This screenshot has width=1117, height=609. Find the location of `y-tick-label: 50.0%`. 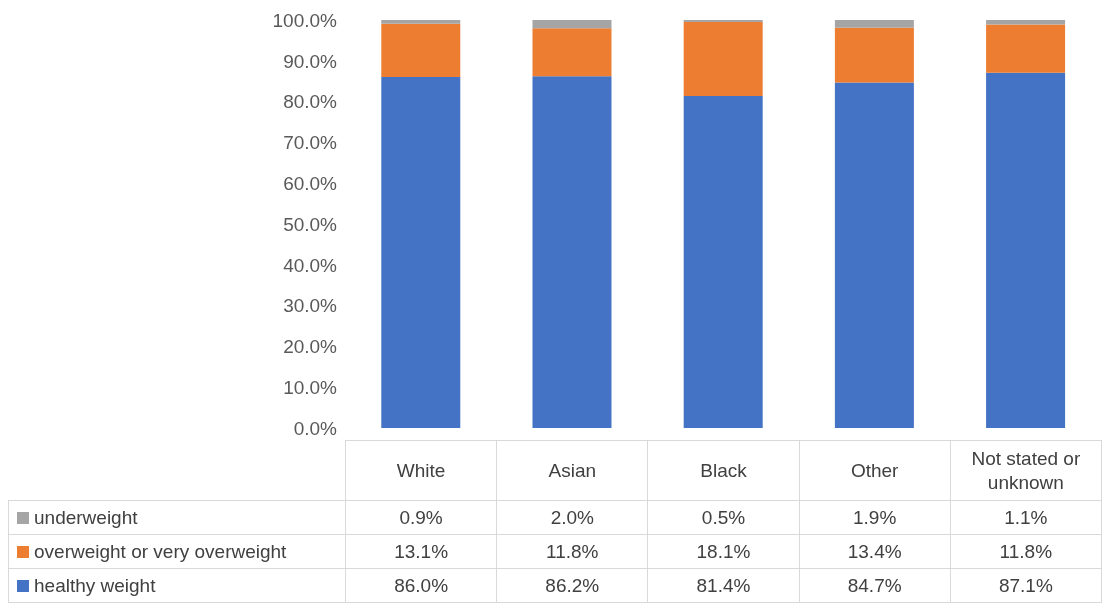

y-tick-label: 50.0% is located at coordinates (310, 224).